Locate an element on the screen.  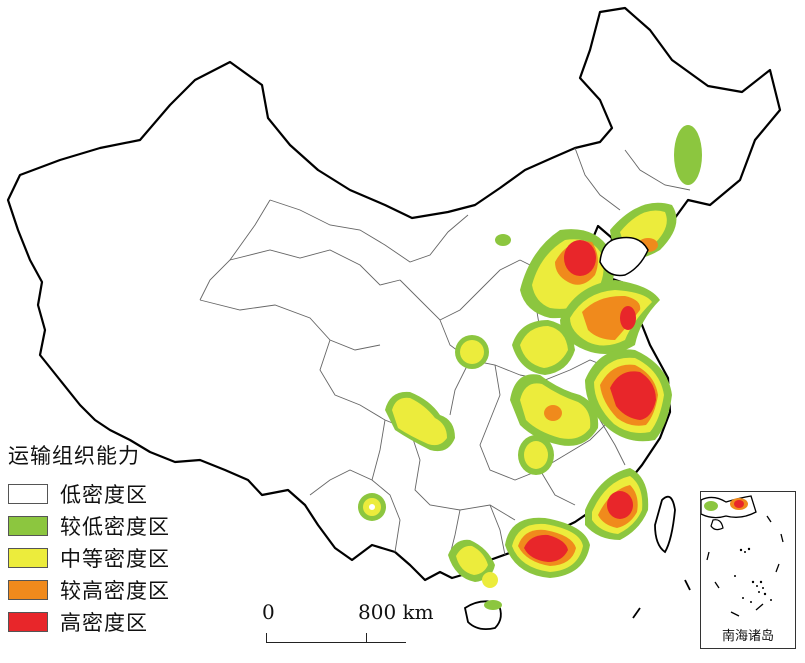
legend-swatch-lower is located at coordinates (28, 526).